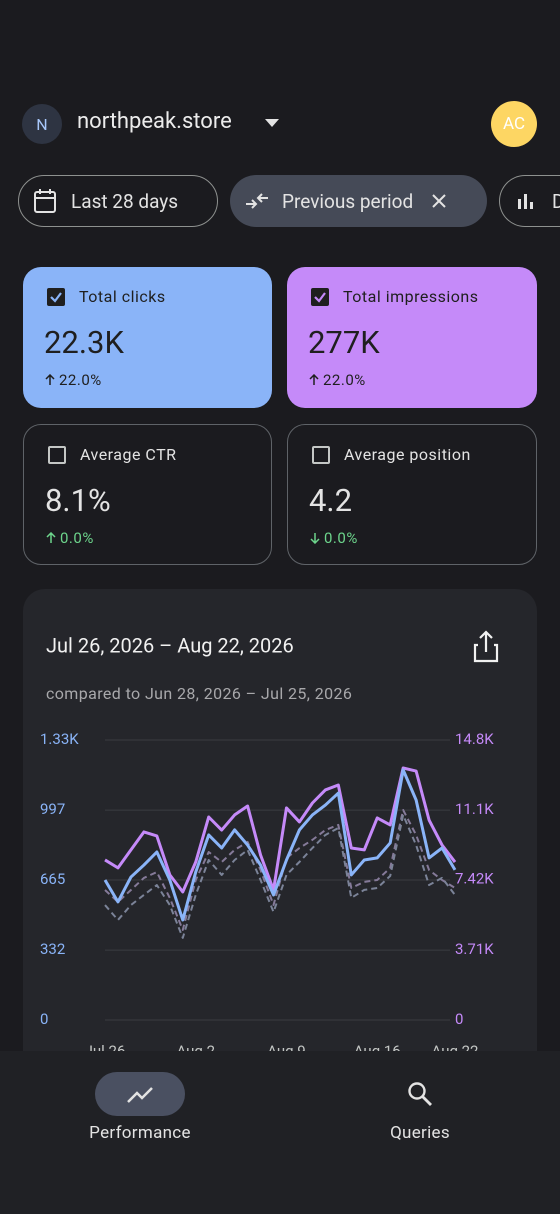  I want to click on y2-tick-label: 14.8K, so click(474, 739).